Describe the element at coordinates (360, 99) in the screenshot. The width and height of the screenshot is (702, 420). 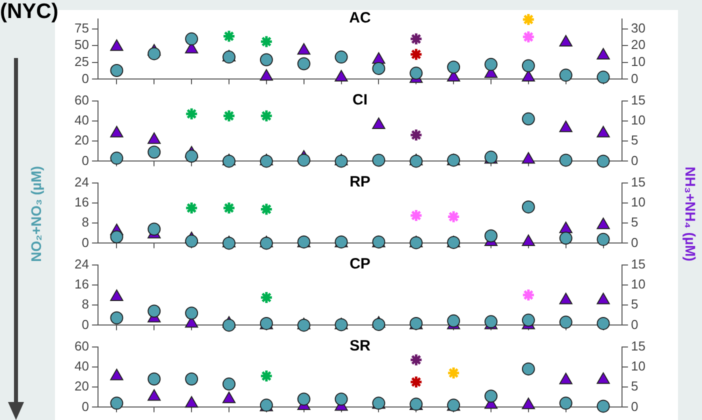
I see `chart-title: CI` at that location.